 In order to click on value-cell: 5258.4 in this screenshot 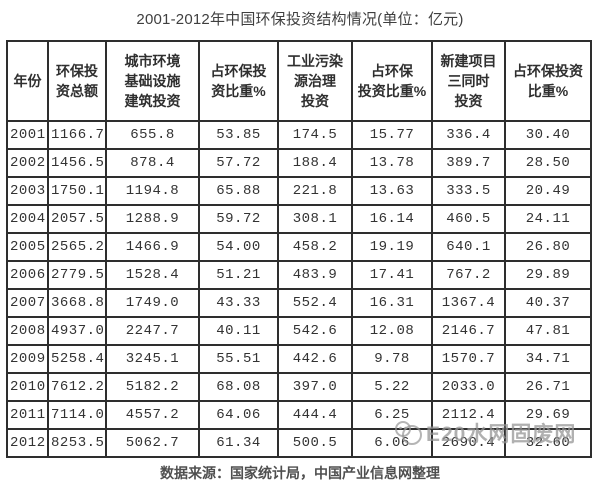, I will do `click(77, 359)`.